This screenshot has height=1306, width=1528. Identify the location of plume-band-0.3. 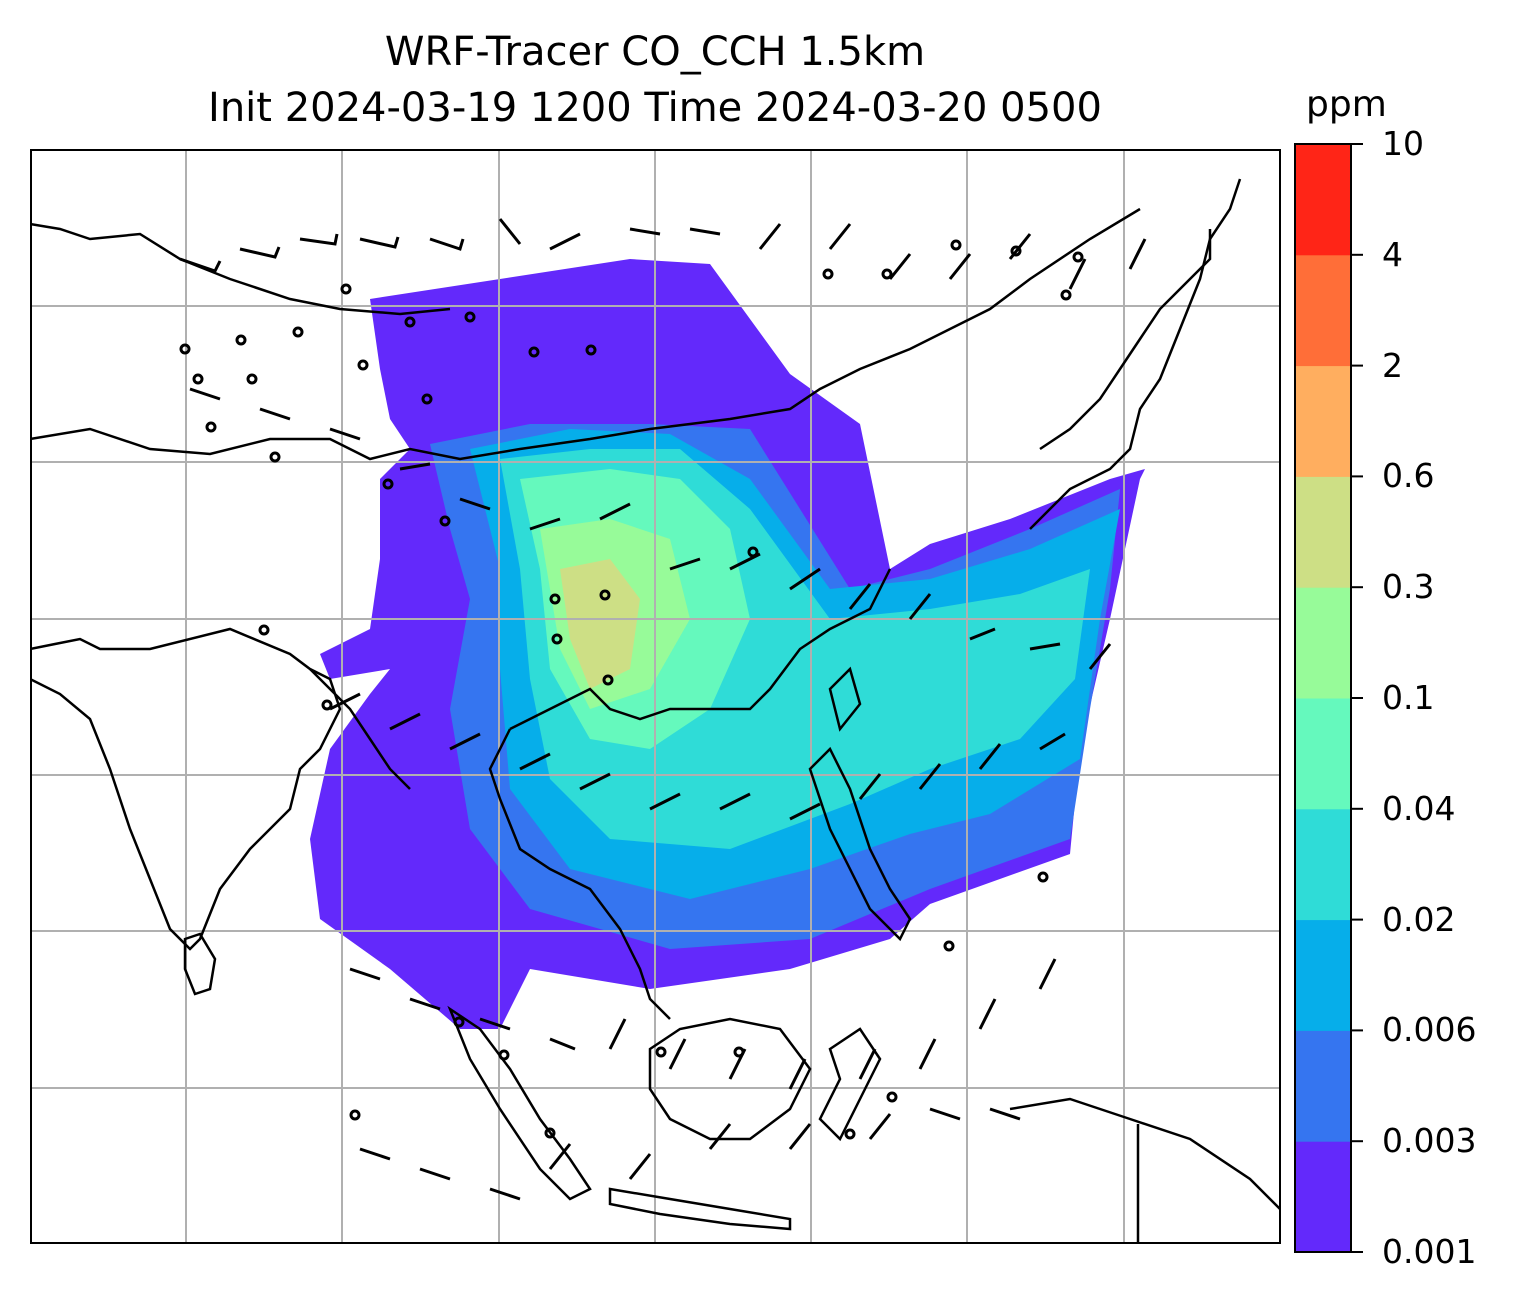
(600, 624).